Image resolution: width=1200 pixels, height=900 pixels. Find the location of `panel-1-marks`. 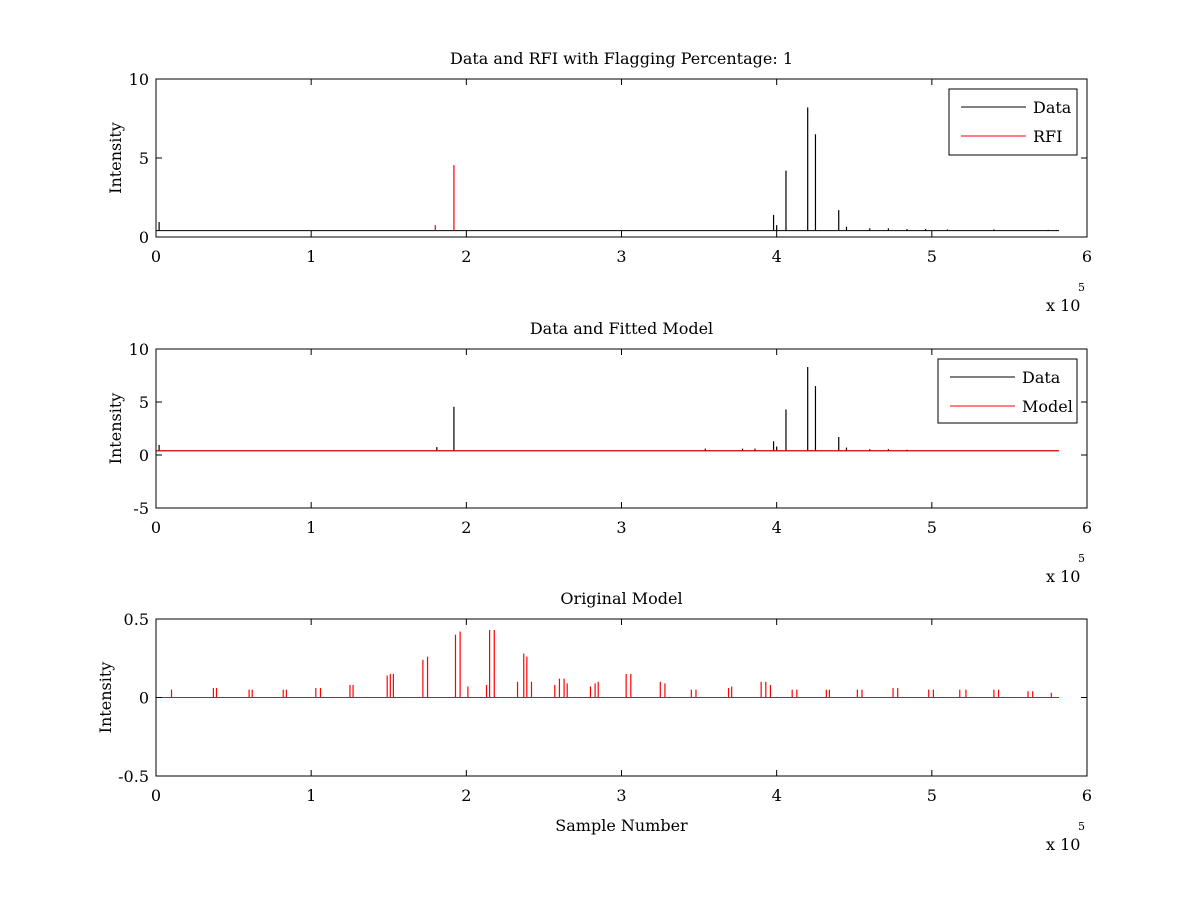

panel-1-marks is located at coordinates (608, 169).